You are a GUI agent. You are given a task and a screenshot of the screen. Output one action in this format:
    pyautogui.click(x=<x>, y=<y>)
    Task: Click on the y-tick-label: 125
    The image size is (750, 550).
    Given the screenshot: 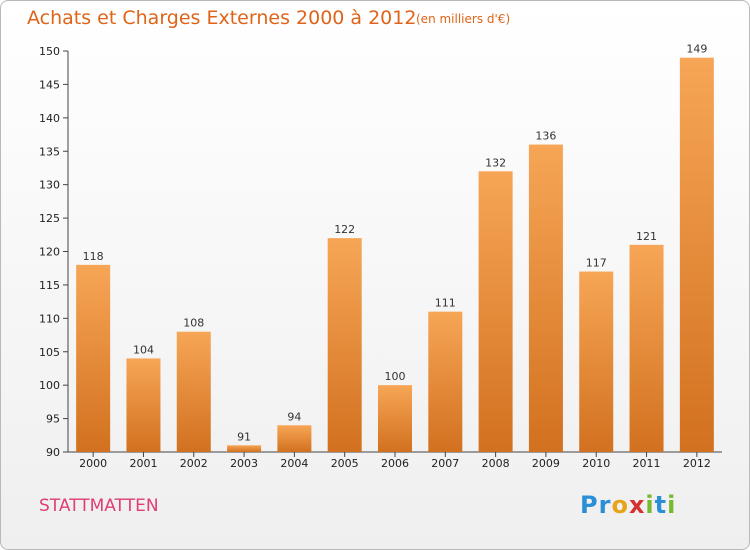 What is the action you would take?
    pyautogui.click(x=49, y=218)
    